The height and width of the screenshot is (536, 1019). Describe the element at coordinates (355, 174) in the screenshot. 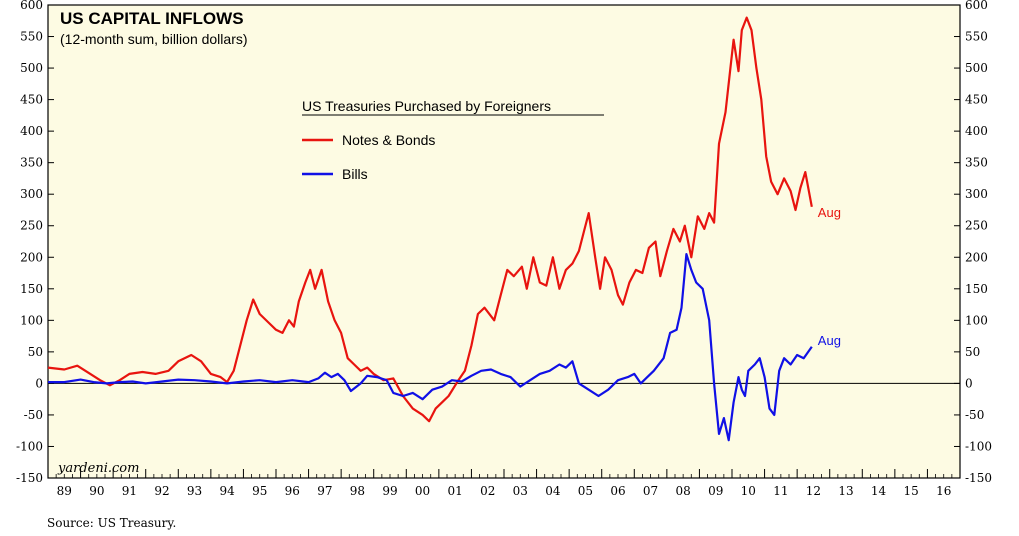

I see `legend-label-bills: Bills` at that location.